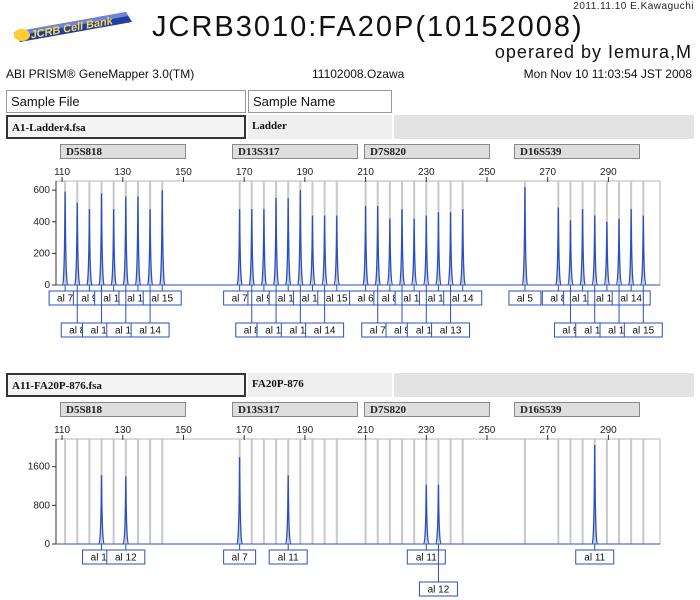 The image size is (700, 600). I want to click on software-label: ABI PRISM® GeneMapper 3.0(TM), so click(100, 74).